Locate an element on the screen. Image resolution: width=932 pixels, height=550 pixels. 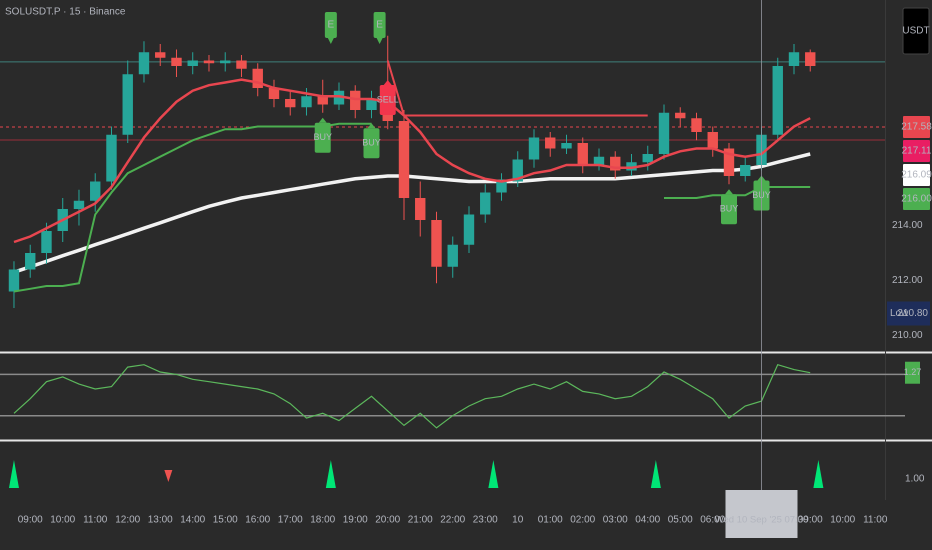
down-marker is located at coordinates (168, 476).